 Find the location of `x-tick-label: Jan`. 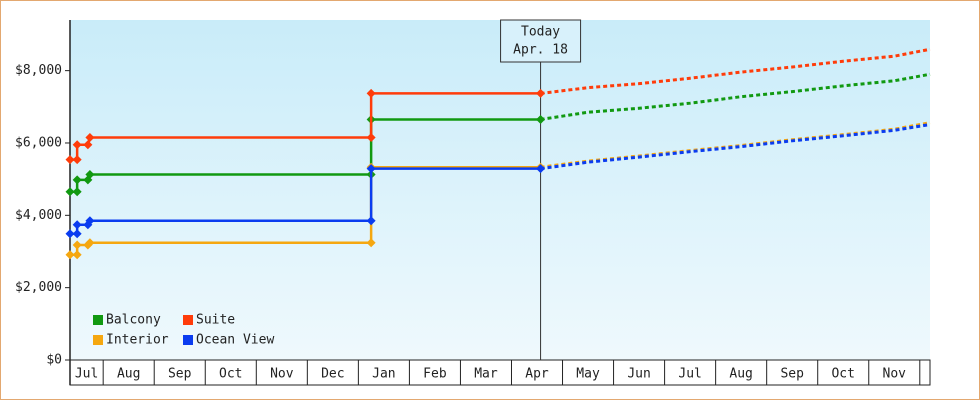

x-tick-label: Jan is located at coordinates (383, 374).